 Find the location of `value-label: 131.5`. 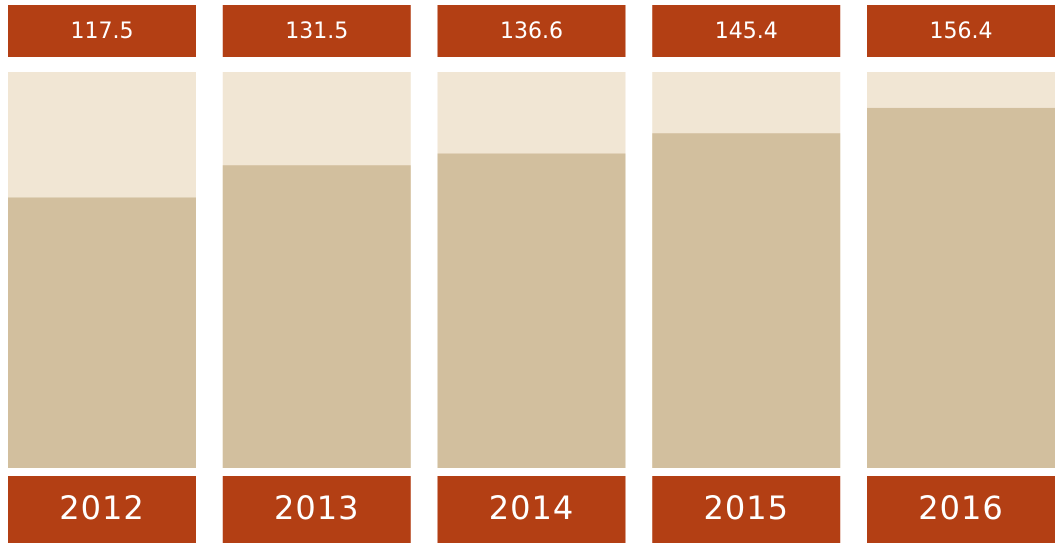

value-label: 131.5 is located at coordinates (316, 31).